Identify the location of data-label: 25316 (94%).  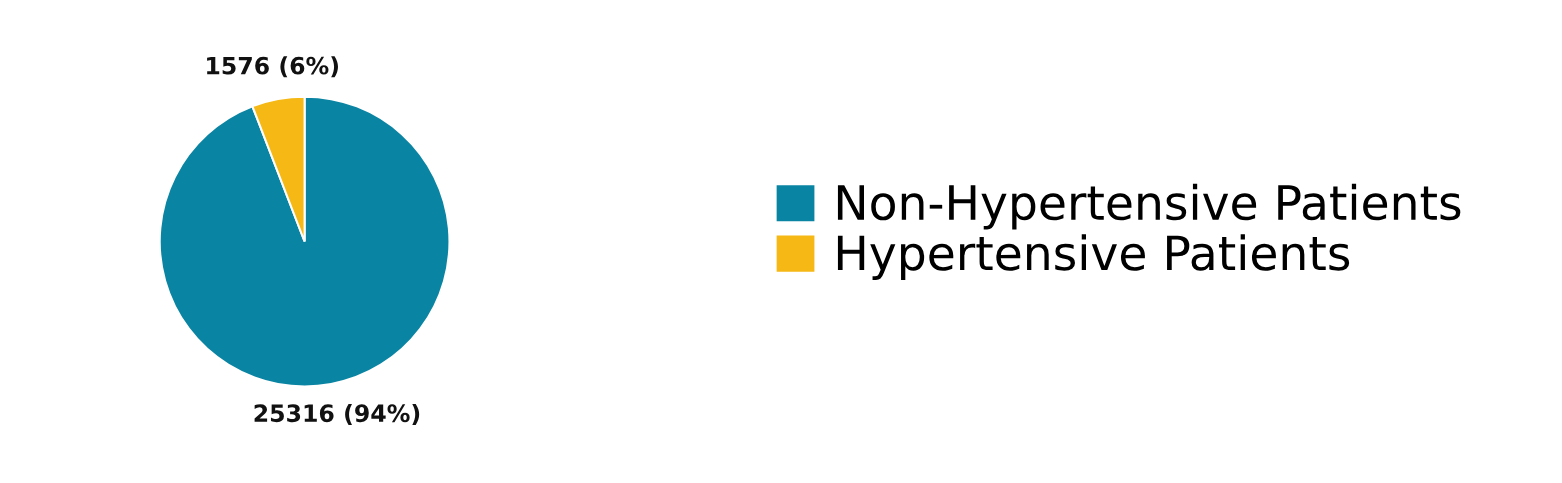
(337, 414).